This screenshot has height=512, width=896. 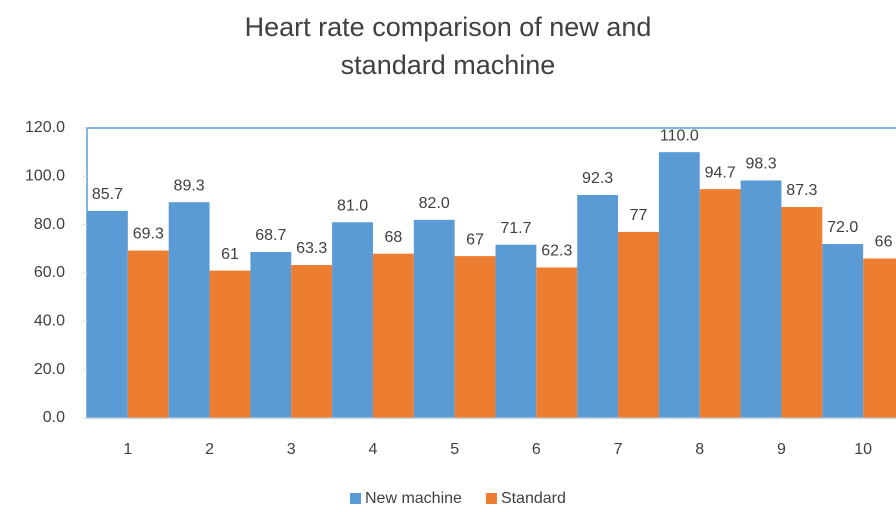 I want to click on data-label: 94.7, so click(x=720, y=172).